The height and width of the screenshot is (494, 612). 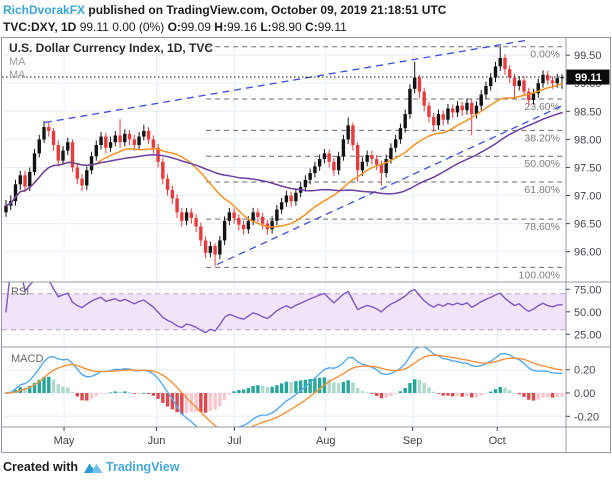 I want to click on svg-text: 25.00, so click(x=588, y=335).